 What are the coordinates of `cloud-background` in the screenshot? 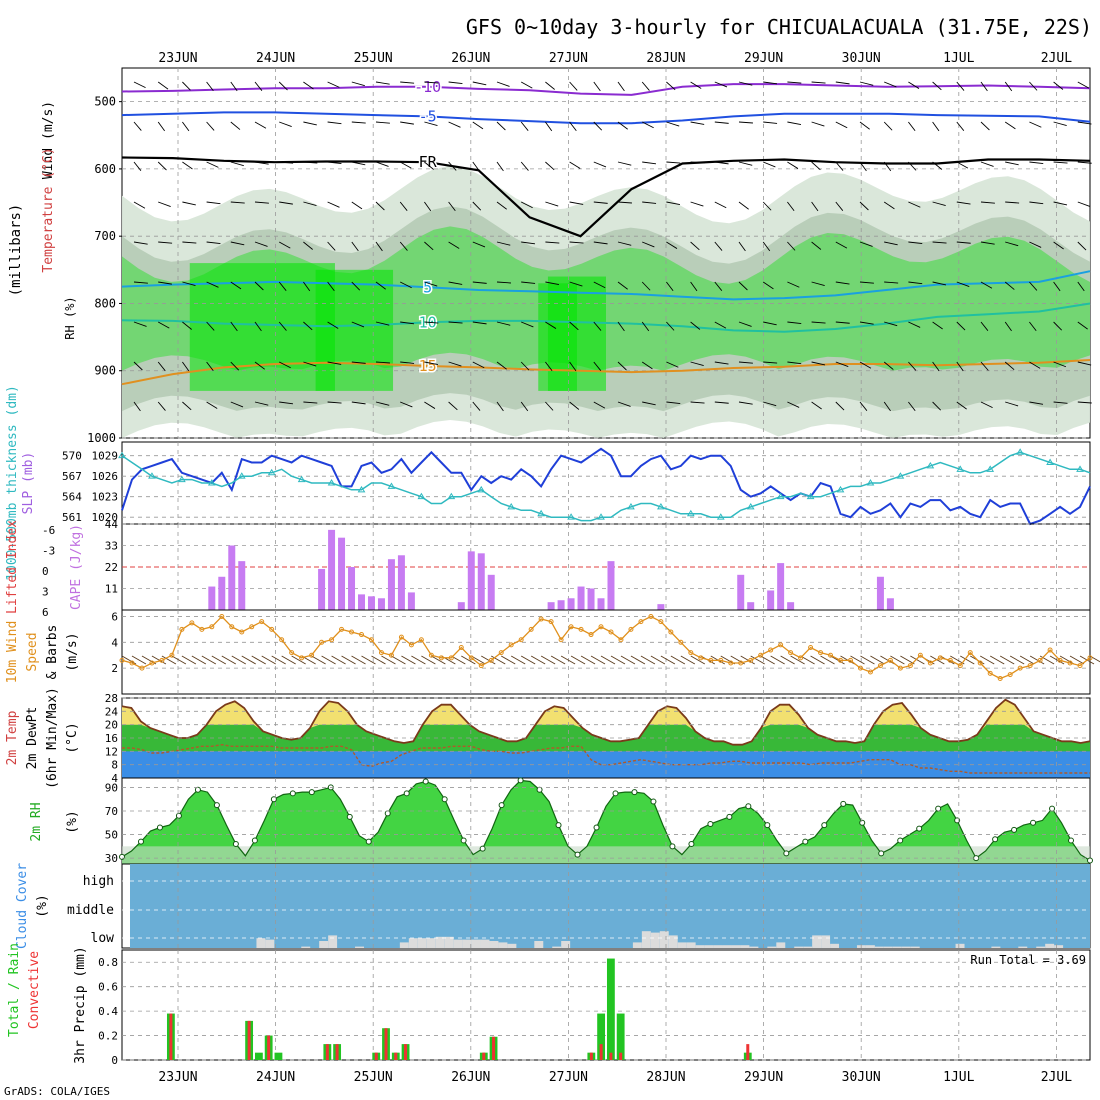 It's located at (610, 906).